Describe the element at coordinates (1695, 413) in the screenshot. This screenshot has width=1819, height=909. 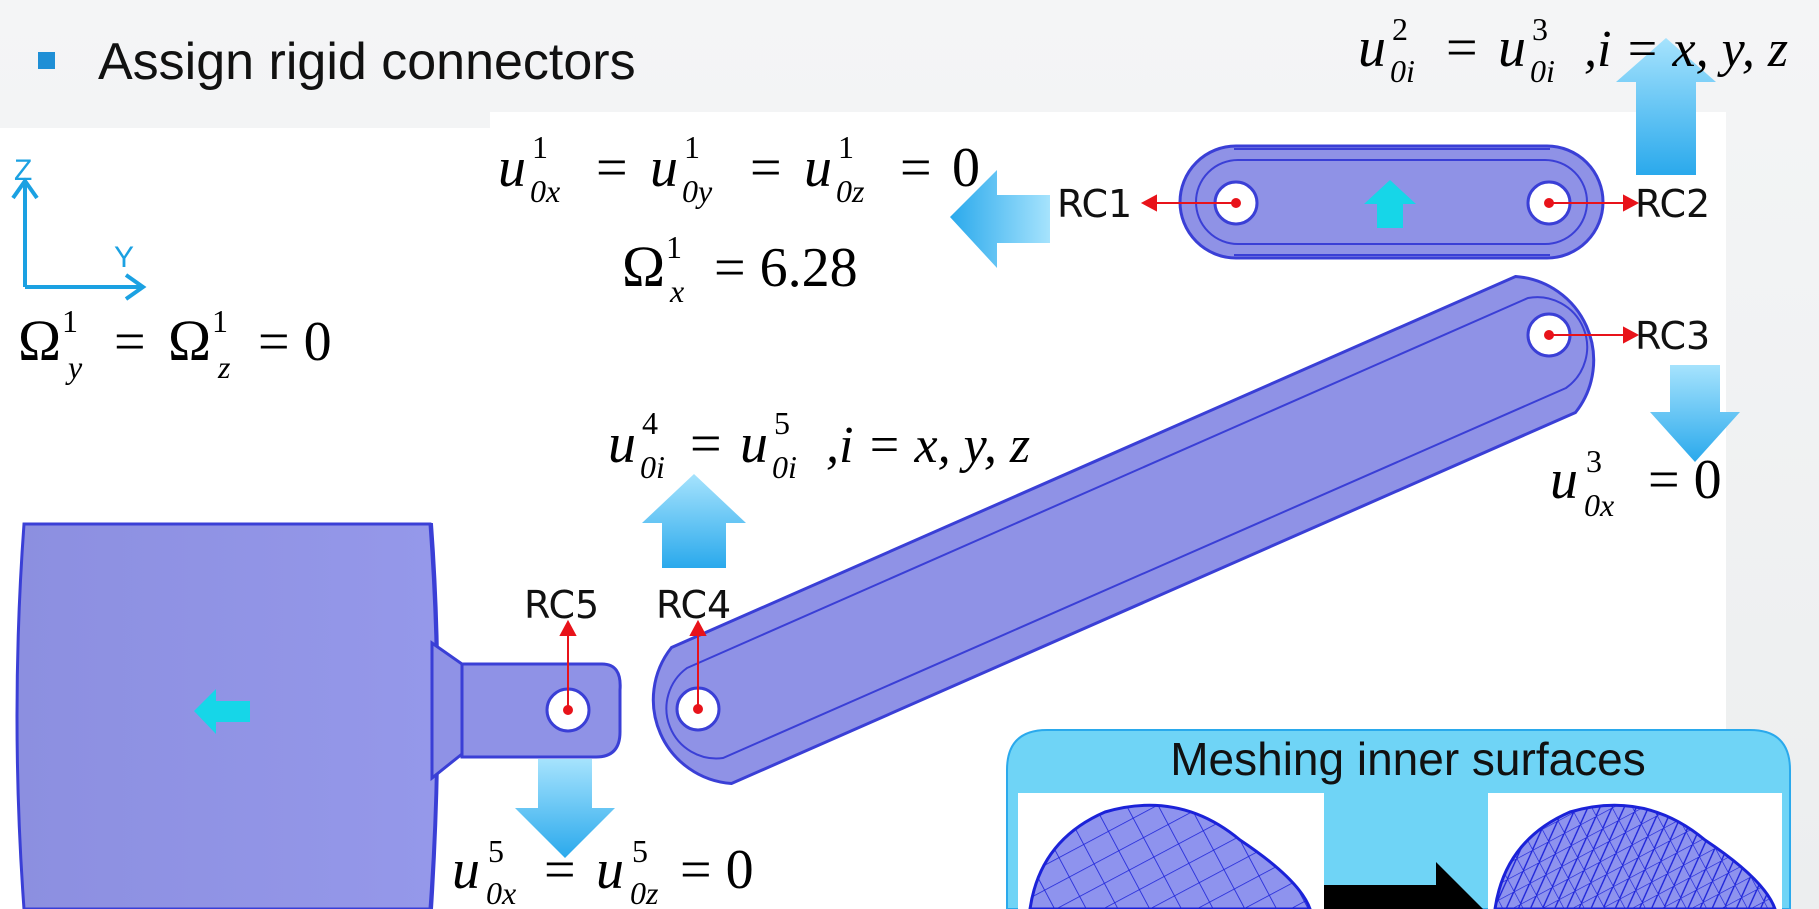
I see `arrow-down-rc3-icon` at that location.